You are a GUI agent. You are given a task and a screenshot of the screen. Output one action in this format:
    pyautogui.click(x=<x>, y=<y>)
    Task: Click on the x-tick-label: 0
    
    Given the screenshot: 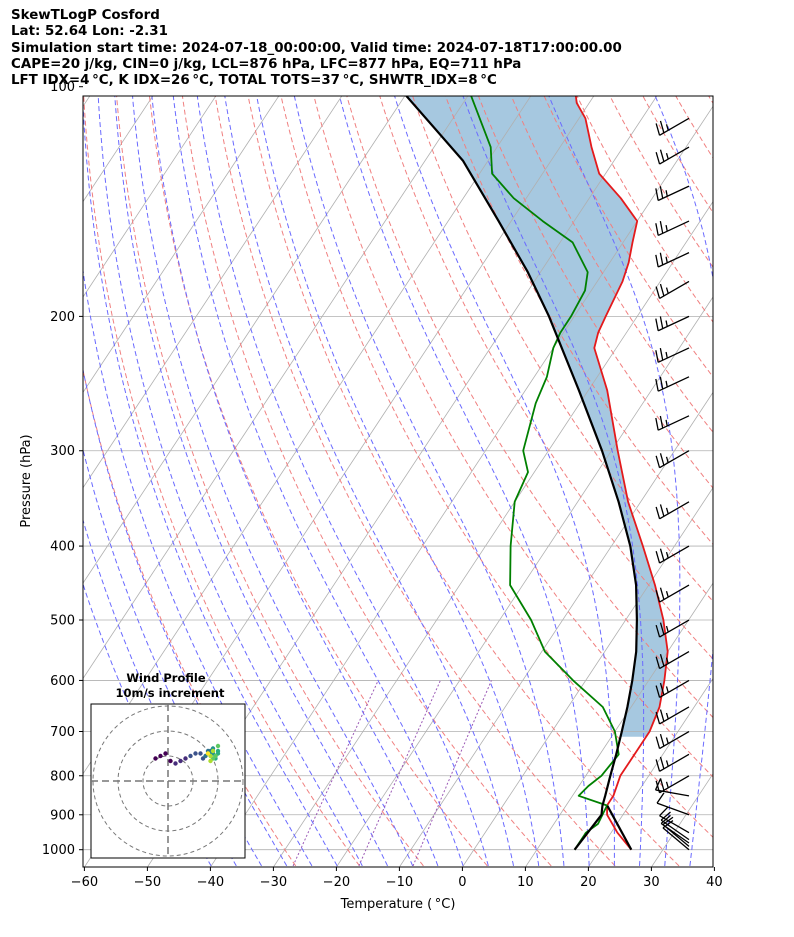 What is the action you would take?
    pyautogui.click(x=462, y=882)
    